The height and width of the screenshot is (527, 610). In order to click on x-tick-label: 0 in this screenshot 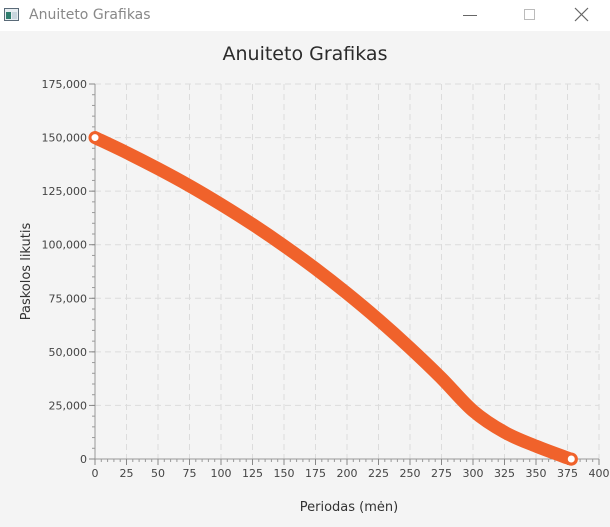, I will do `click(95, 473)`.